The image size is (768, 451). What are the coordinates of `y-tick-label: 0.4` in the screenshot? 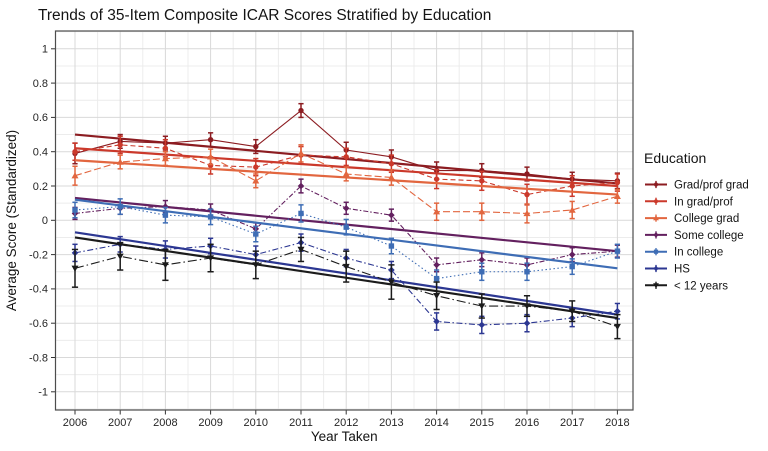 It's located at (40, 153).